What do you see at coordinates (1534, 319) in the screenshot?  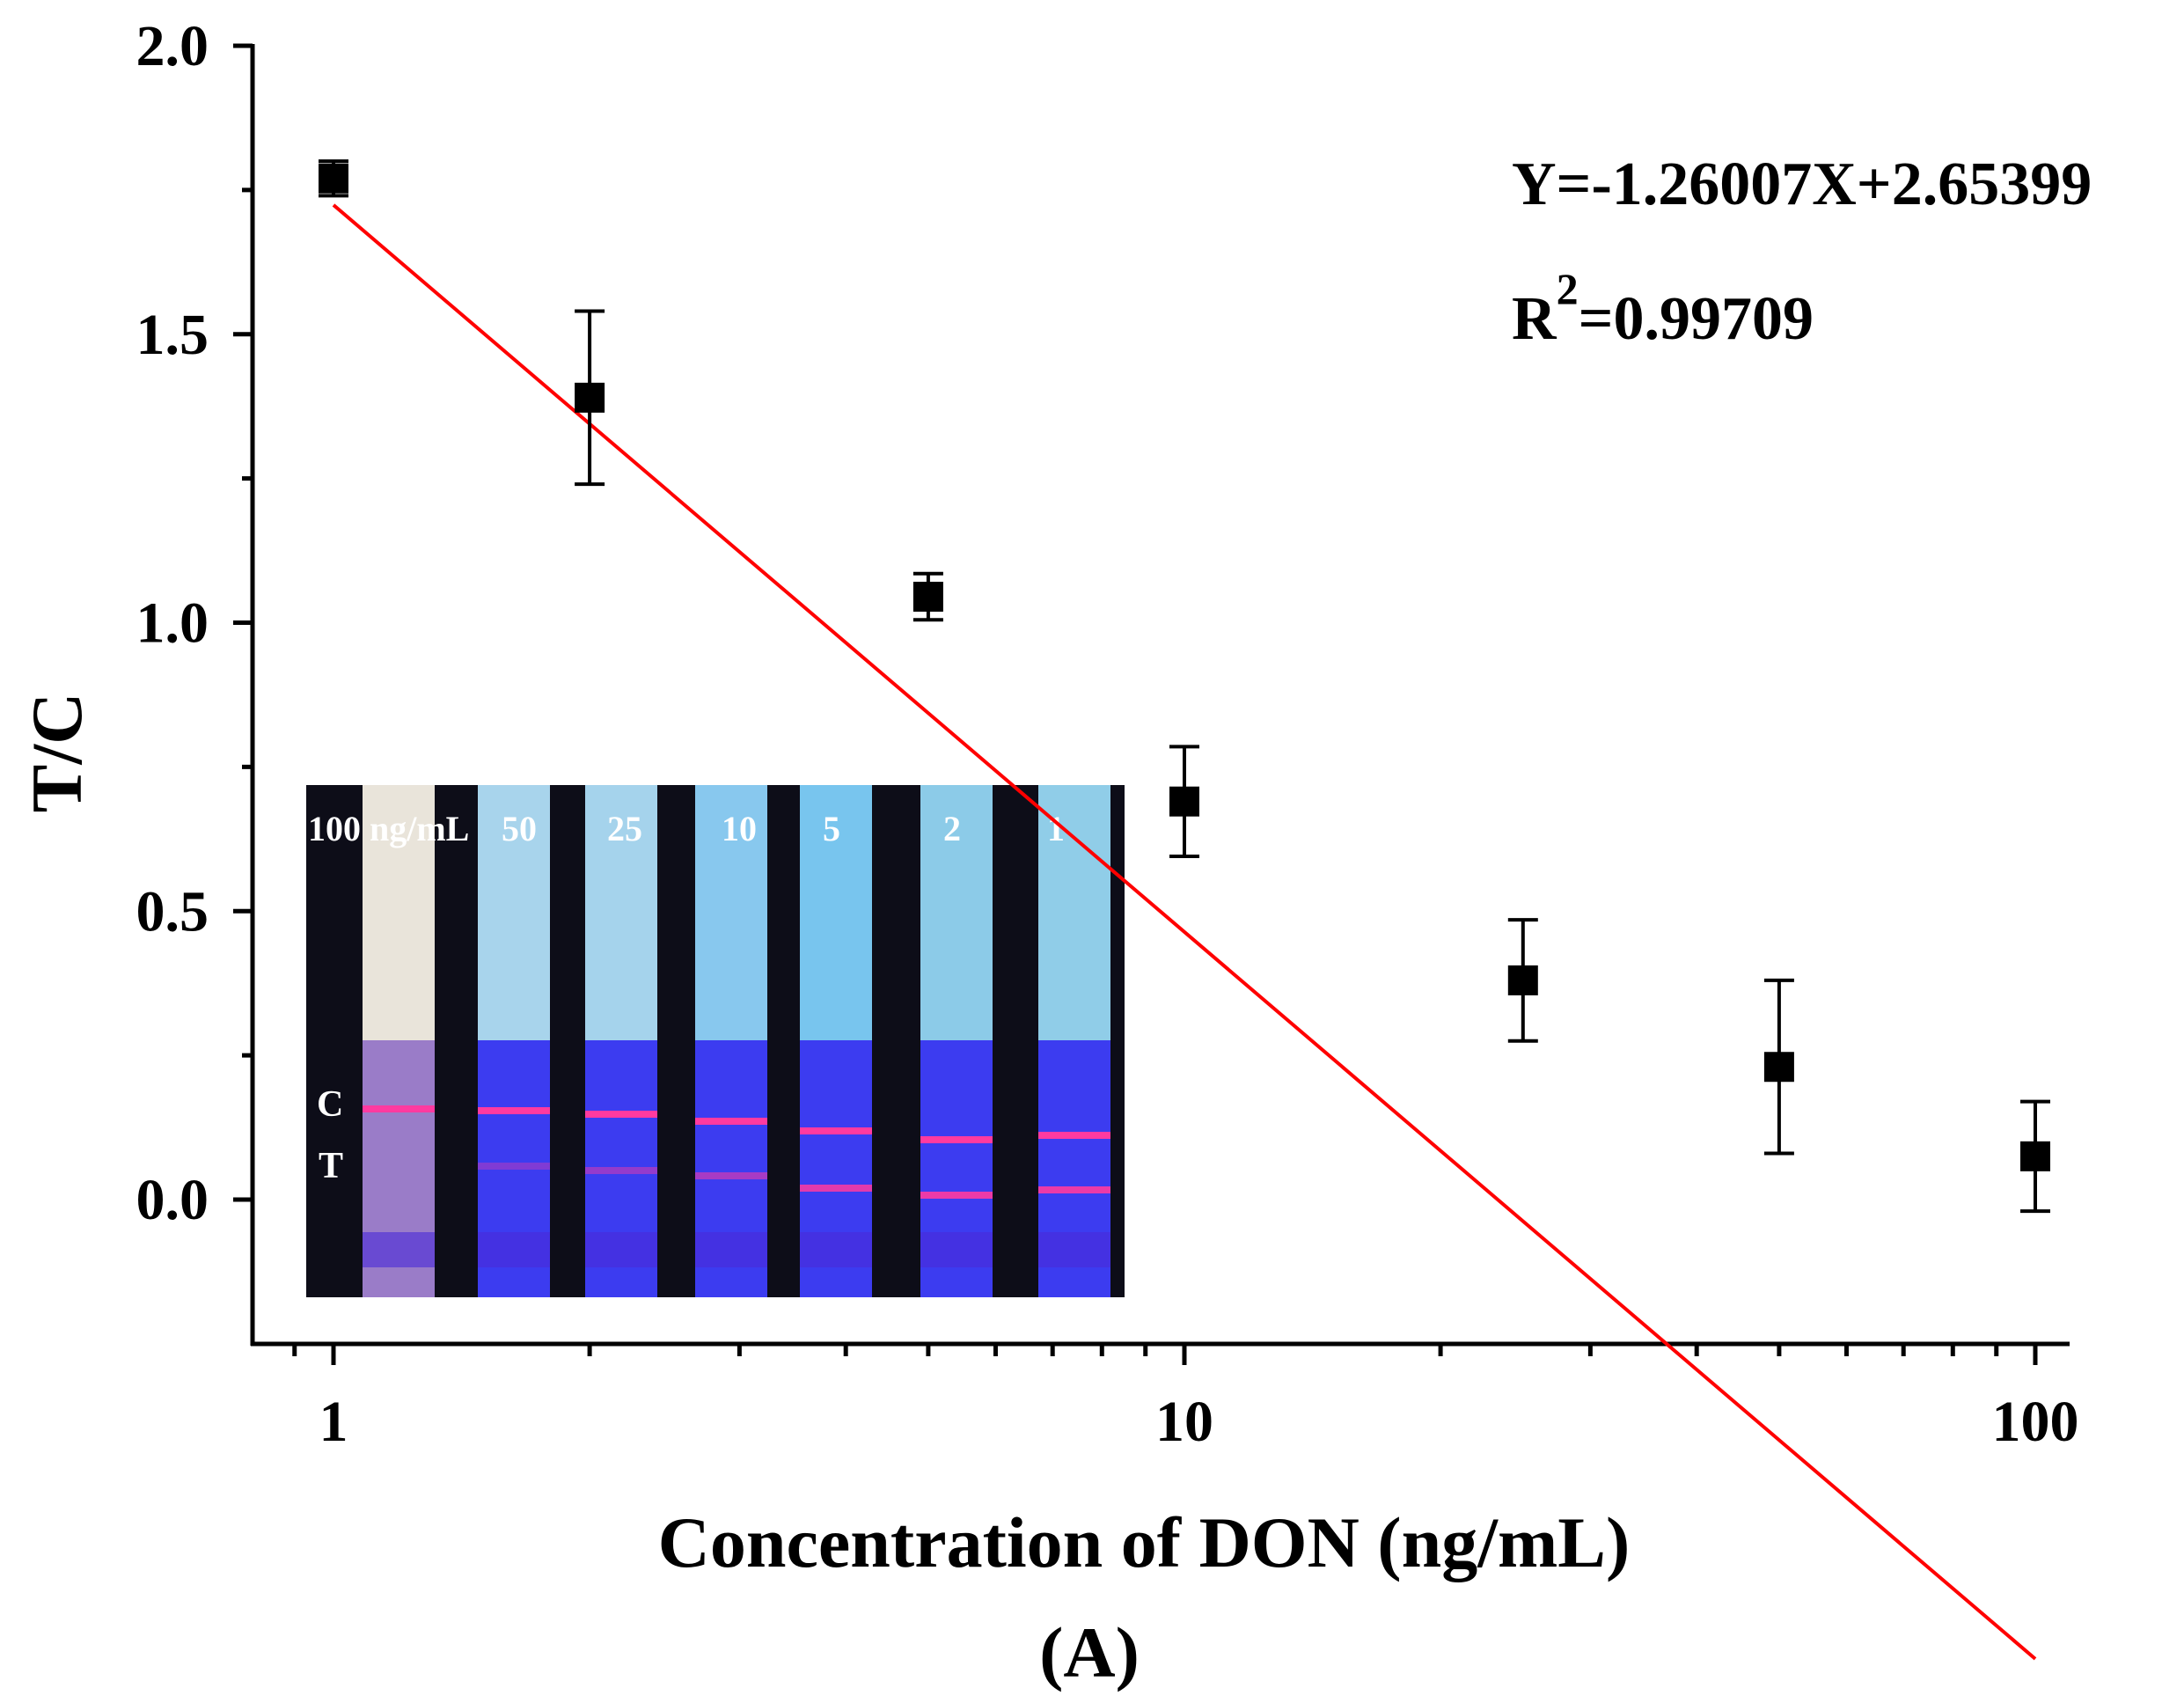 I see `r-squared-prefix: R` at bounding box center [1534, 319].